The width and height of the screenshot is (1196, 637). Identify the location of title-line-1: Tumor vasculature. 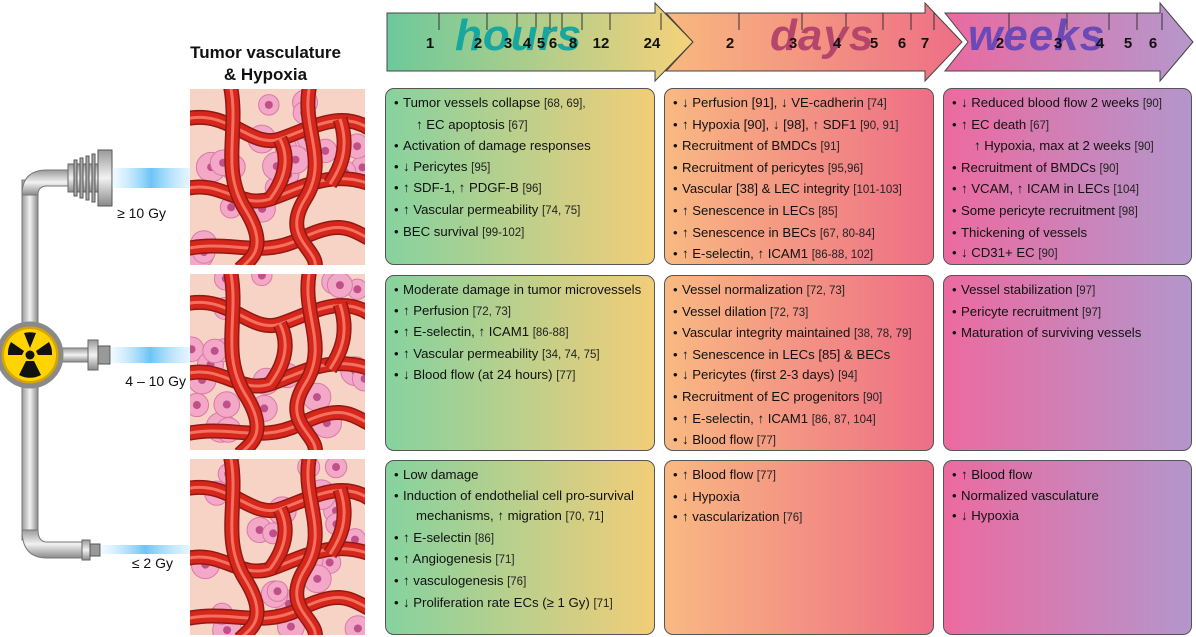
(265, 52).